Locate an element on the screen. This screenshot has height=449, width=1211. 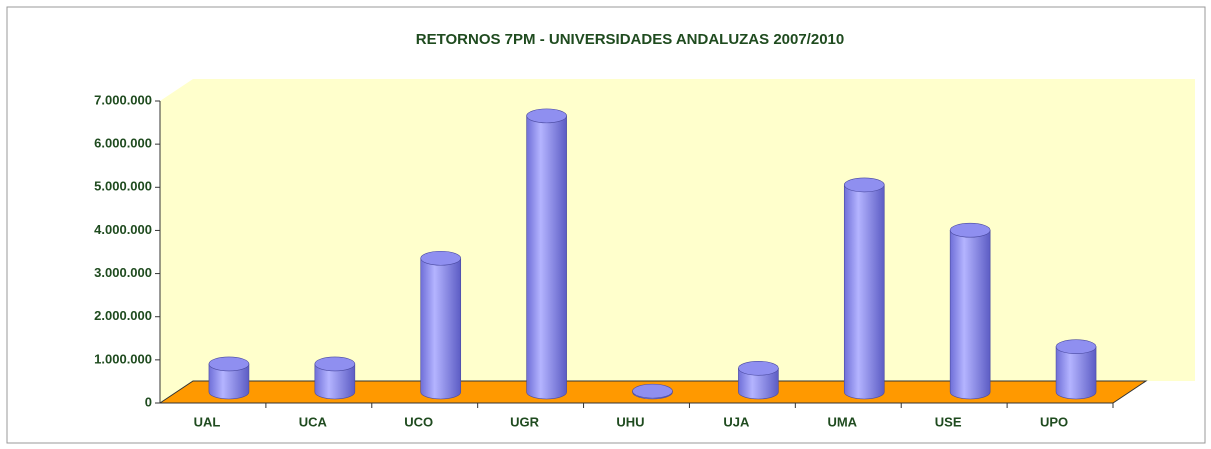
x-tick-label: UGR is located at coordinates (525, 421).